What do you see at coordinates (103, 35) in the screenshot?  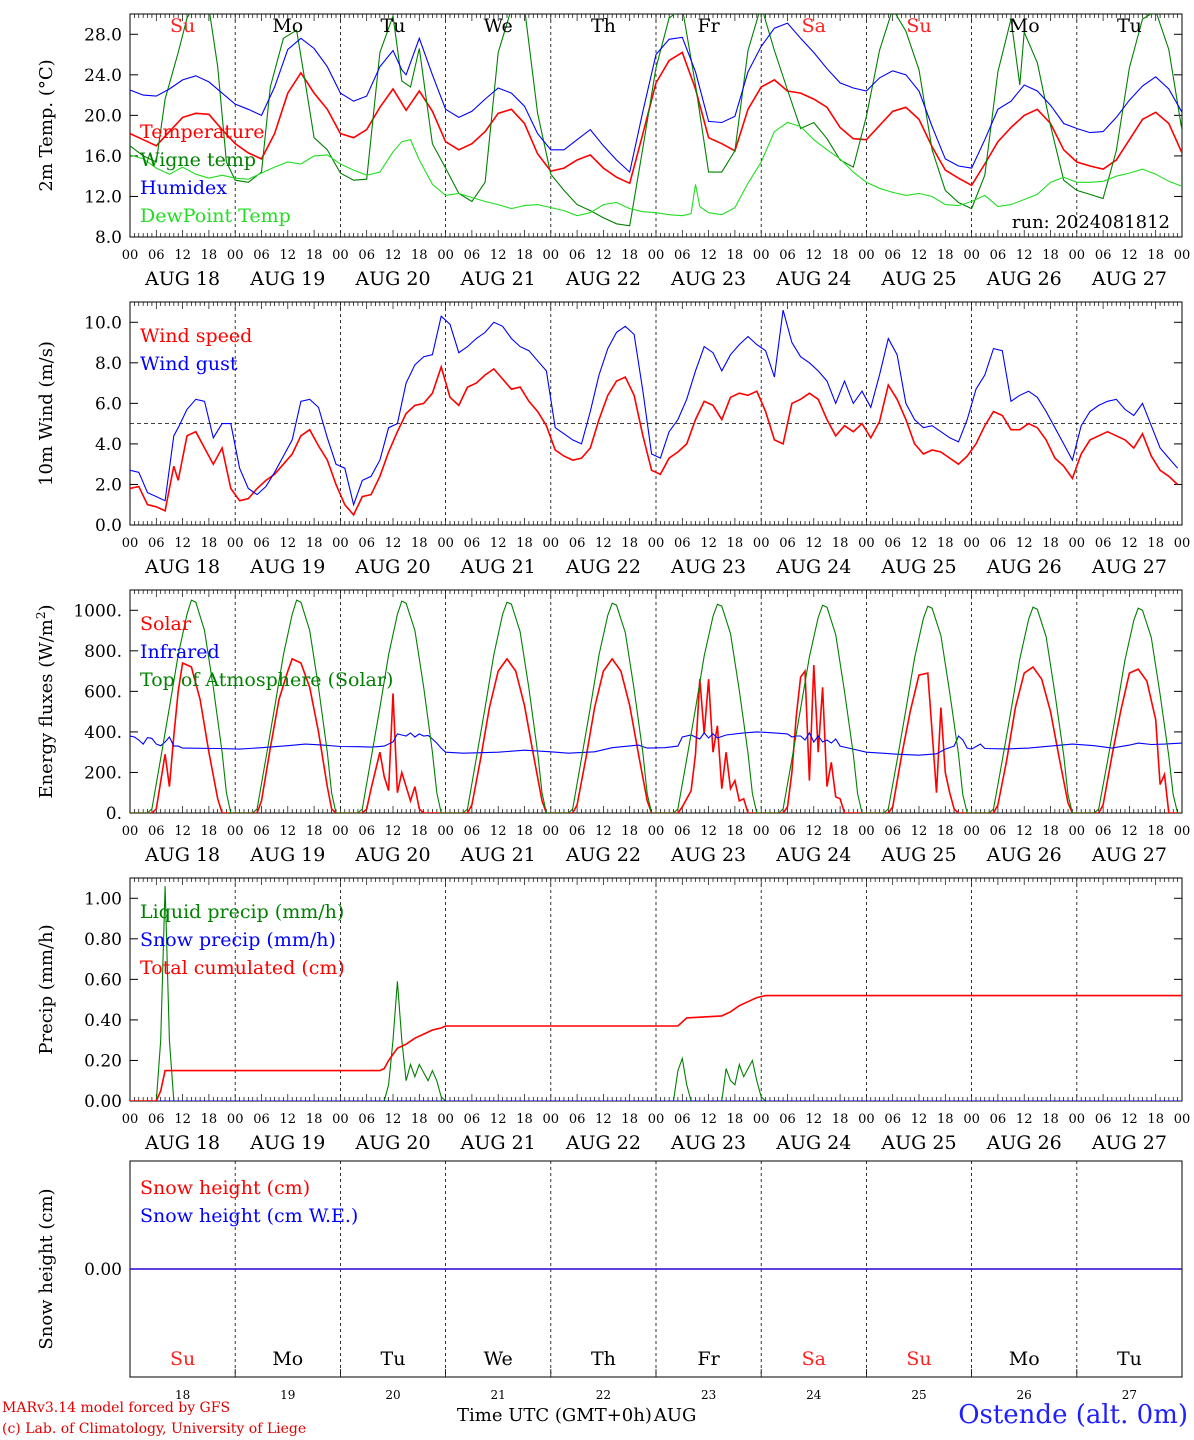 I see `y-tick-label: 28.0` at bounding box center [103, 35].